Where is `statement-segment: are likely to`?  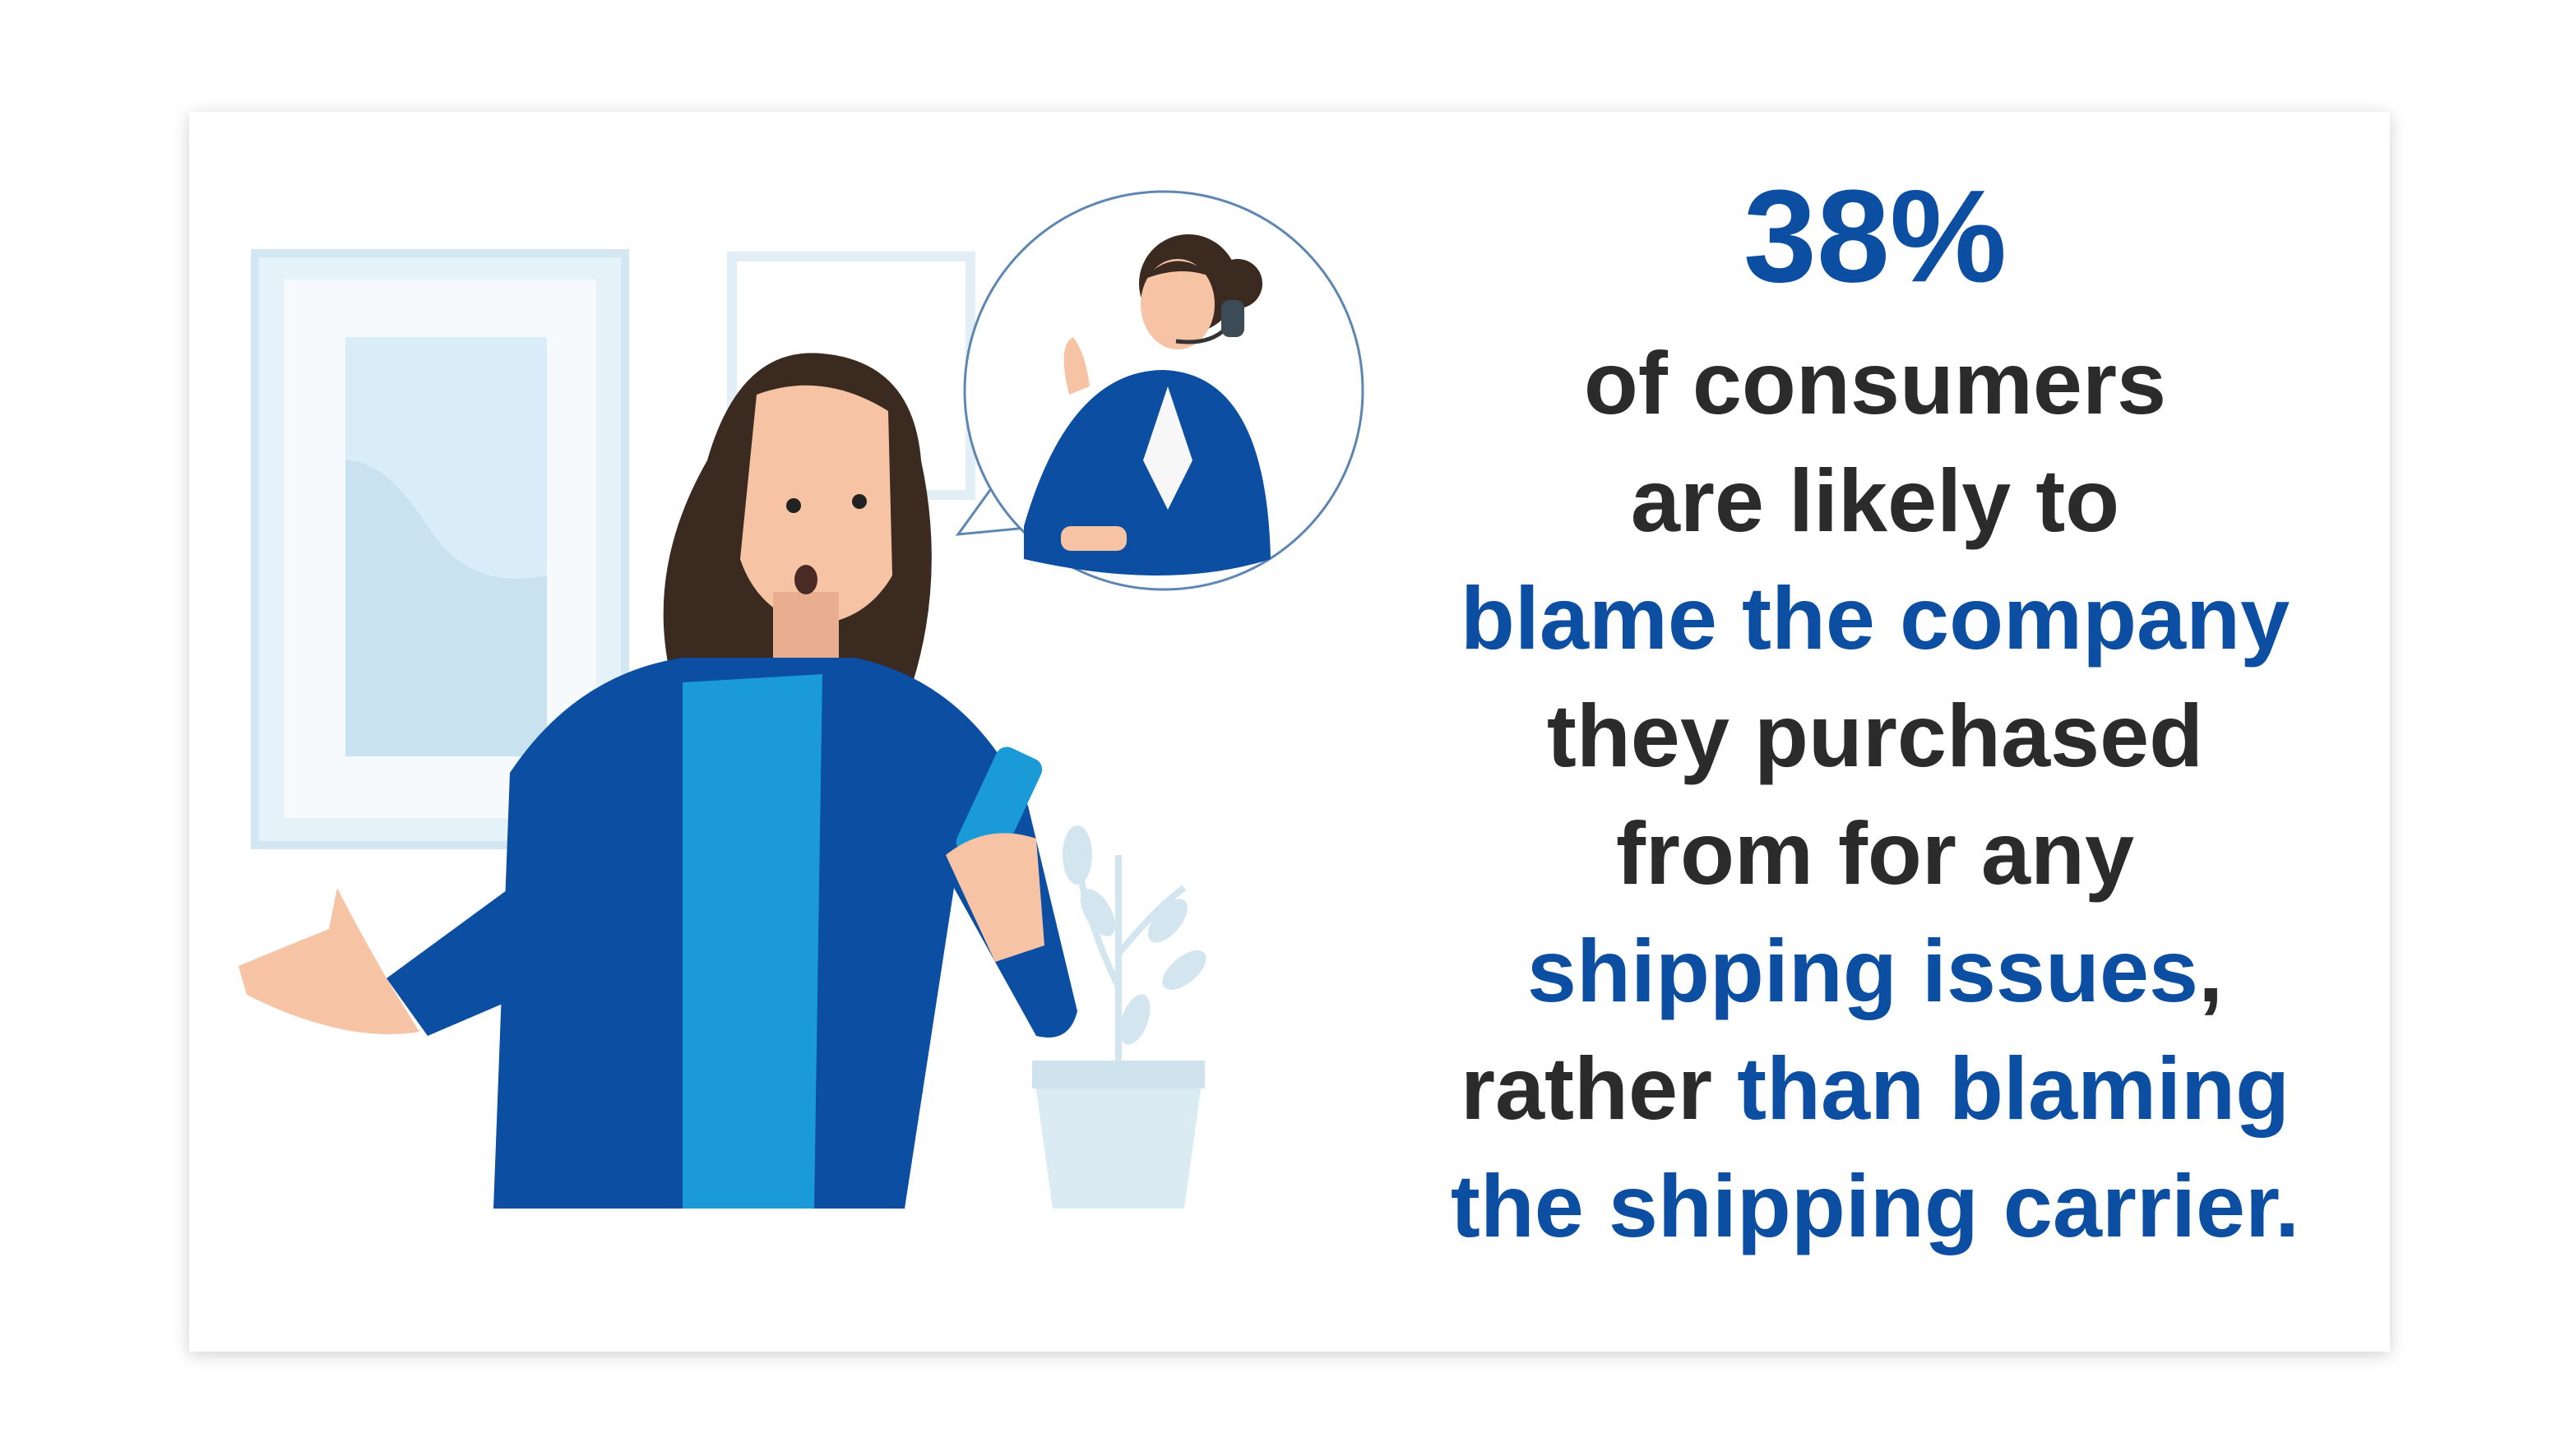
statement-segment: are likely to is located at coordinates (1875, 500).